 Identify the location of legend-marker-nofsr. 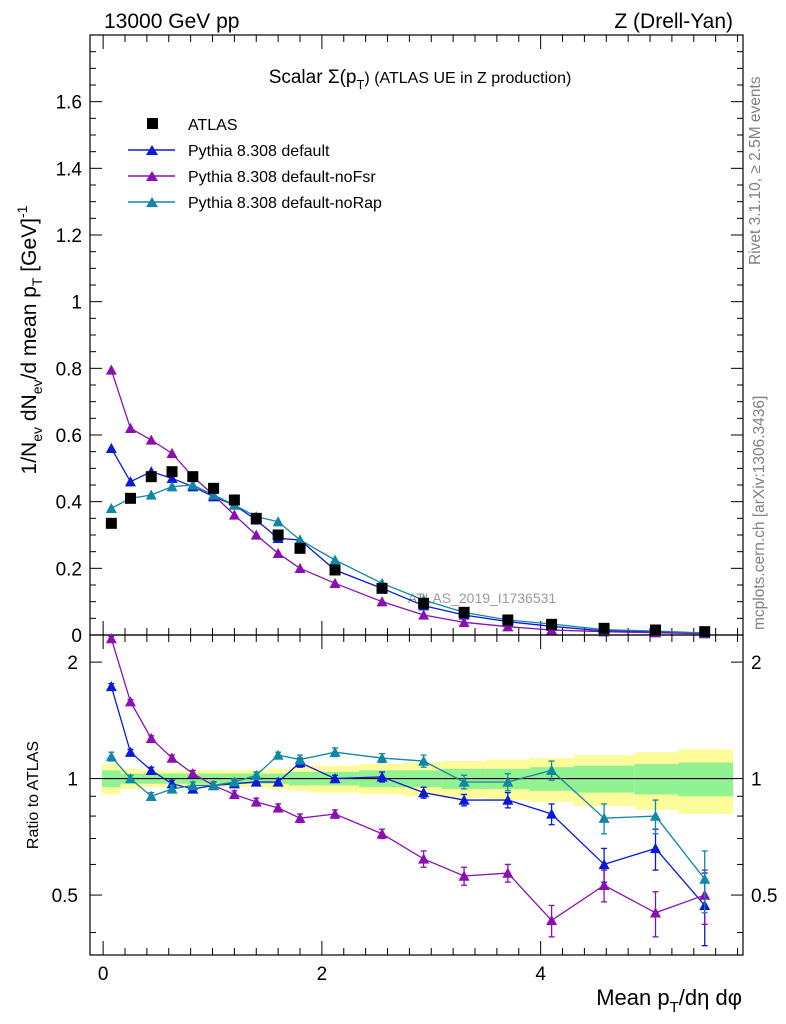
(152, 176).